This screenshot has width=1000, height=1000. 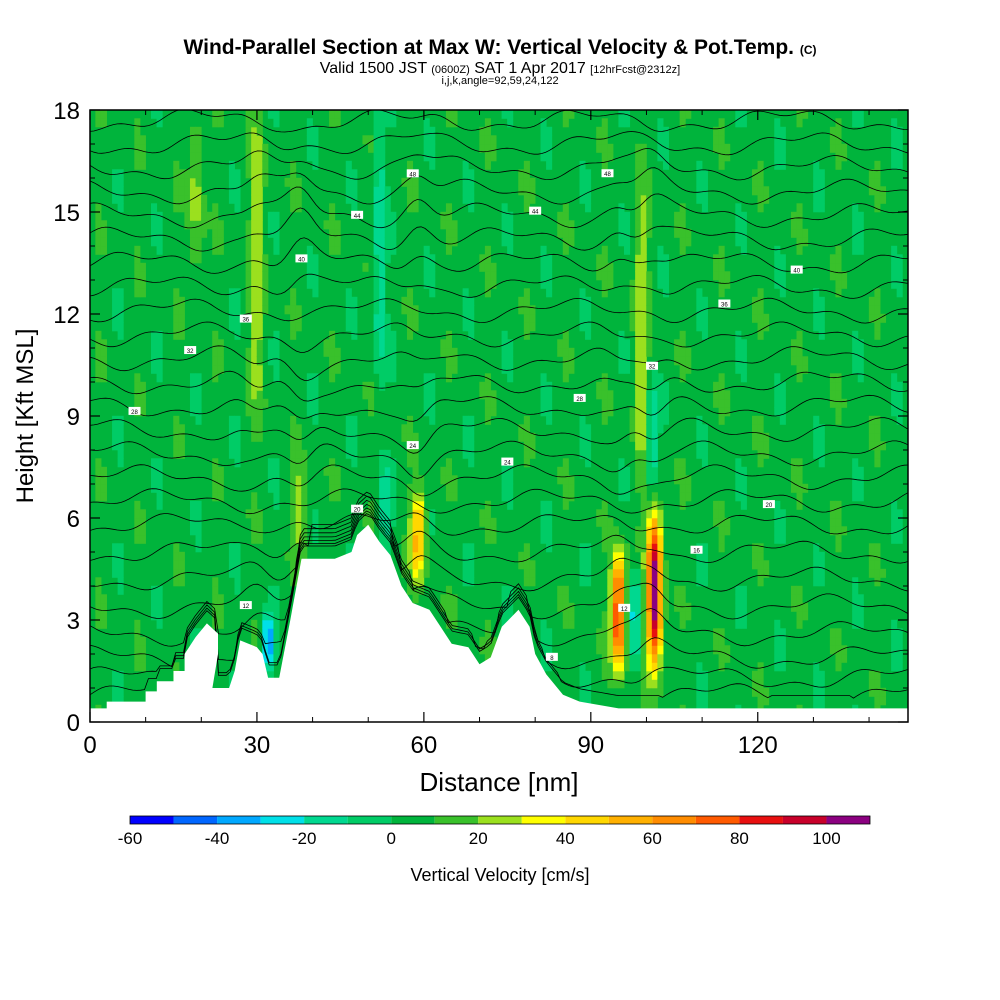 I want to click on x-axis-label: Distance [nm], so click(x=499, y=782).